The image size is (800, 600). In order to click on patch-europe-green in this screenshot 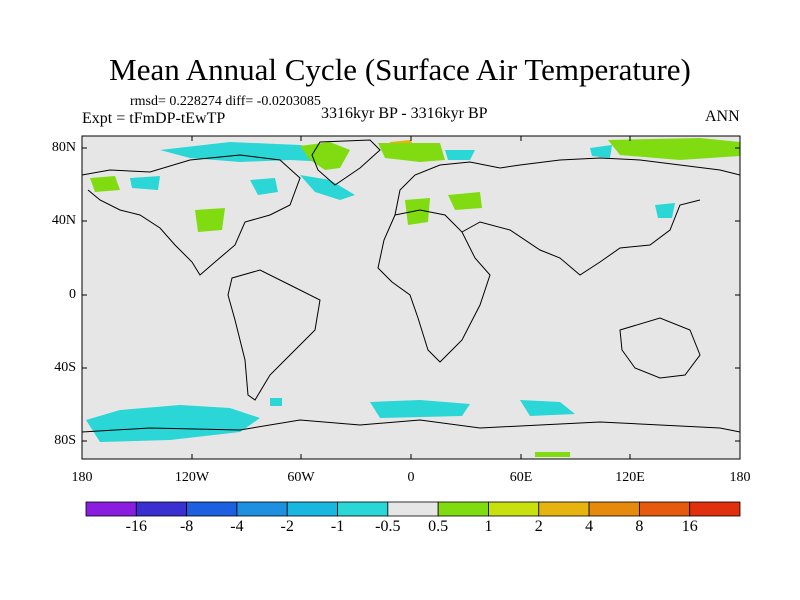, I will do `click(417, 211)`.